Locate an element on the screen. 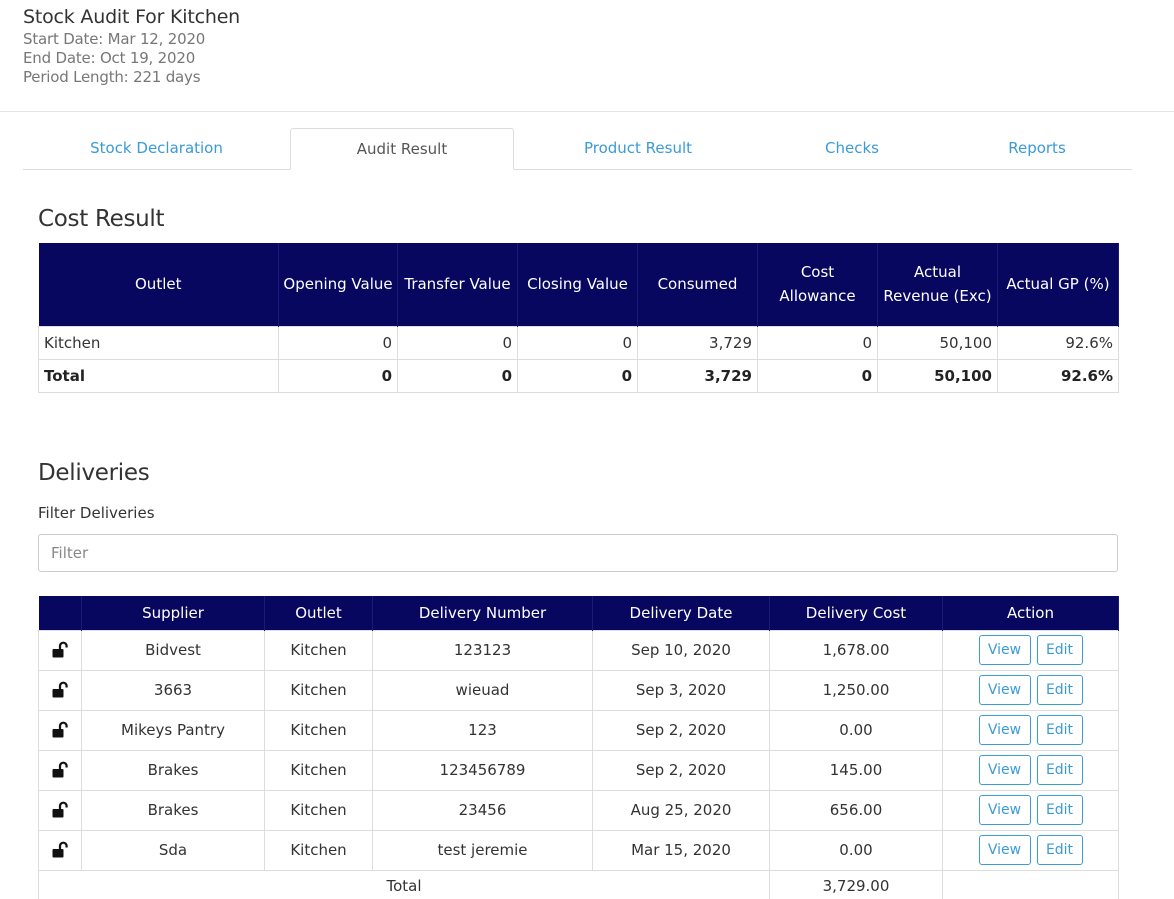 This screenshot has width=1174, height=899. supplier-cell: Mikeys Pantry is located at coordinates (173, 730).